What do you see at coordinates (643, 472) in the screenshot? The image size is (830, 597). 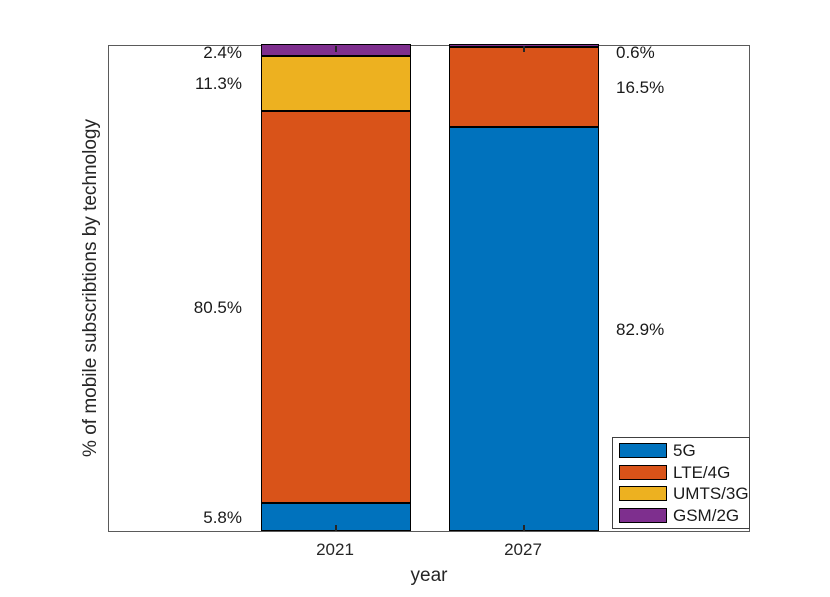 I see `legend-swatch-lte-4g` at bounding box center [643, 472].